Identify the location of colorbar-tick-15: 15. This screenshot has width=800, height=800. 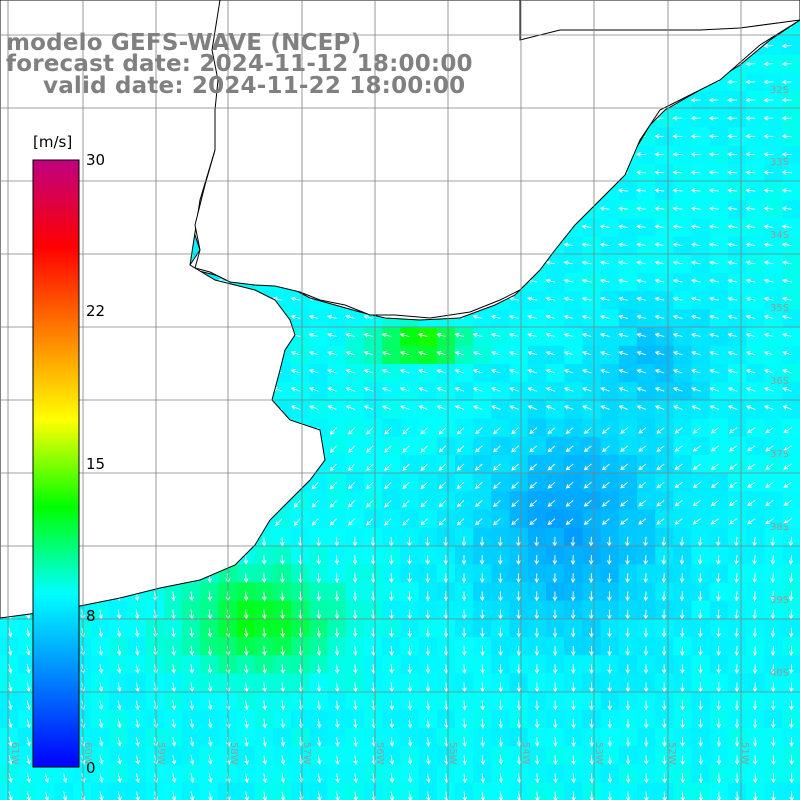
(96, 464).